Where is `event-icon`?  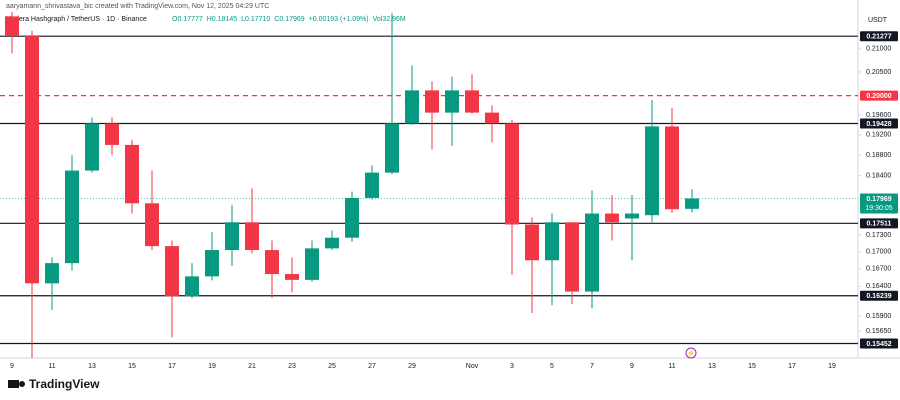
event-icon is located at coordinates (691, 353).